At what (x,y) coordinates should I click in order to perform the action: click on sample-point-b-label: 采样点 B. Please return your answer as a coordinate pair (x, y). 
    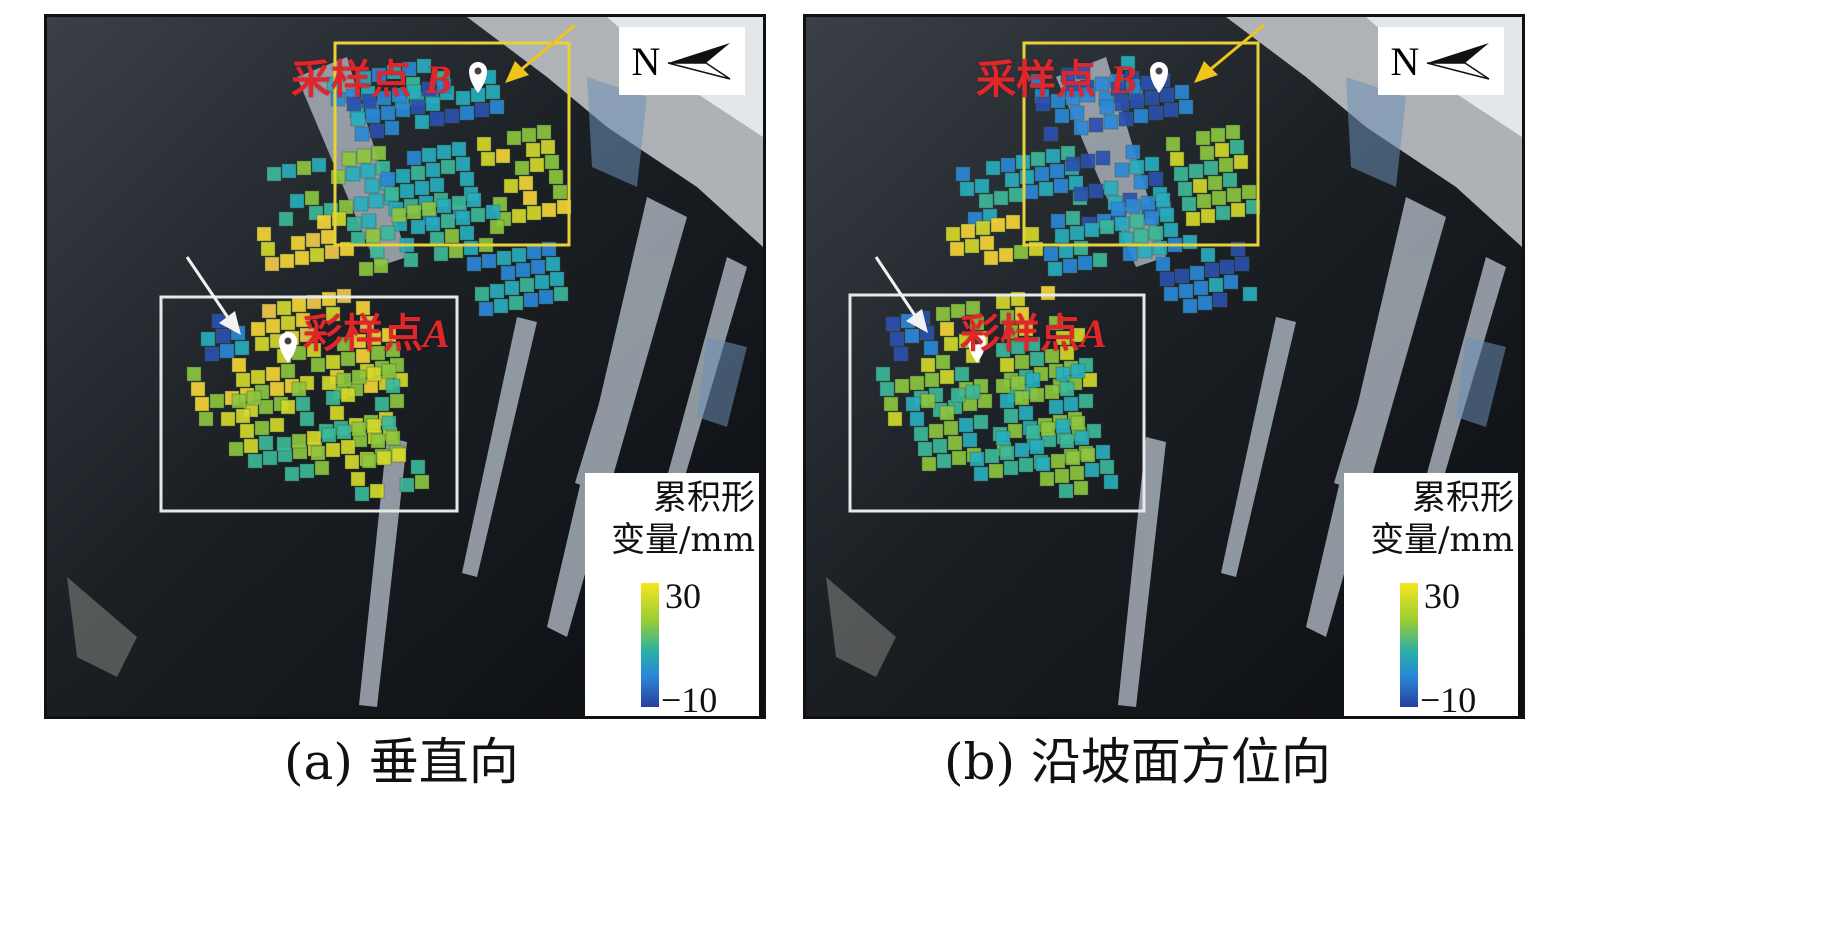
    Looking at the image, I should click on (1056, 80).